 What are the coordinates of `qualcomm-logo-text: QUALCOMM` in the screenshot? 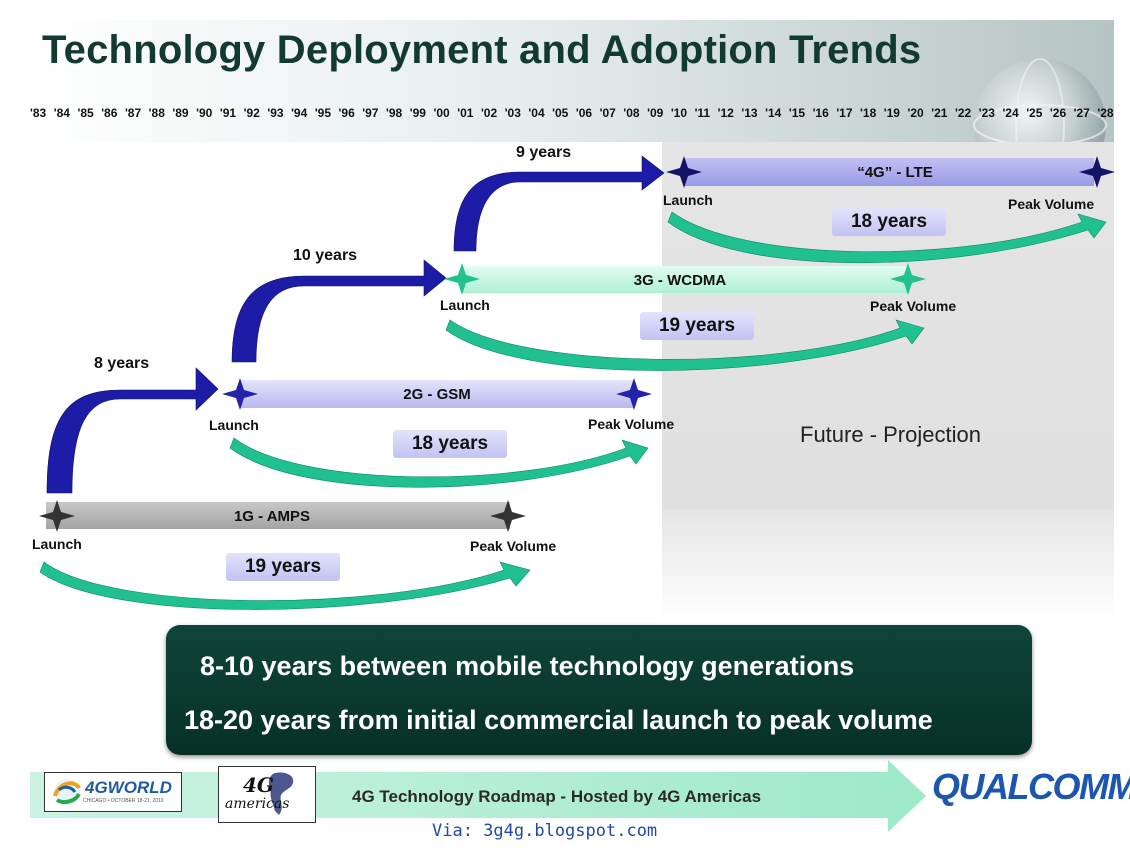 It's located at (1031, 786).